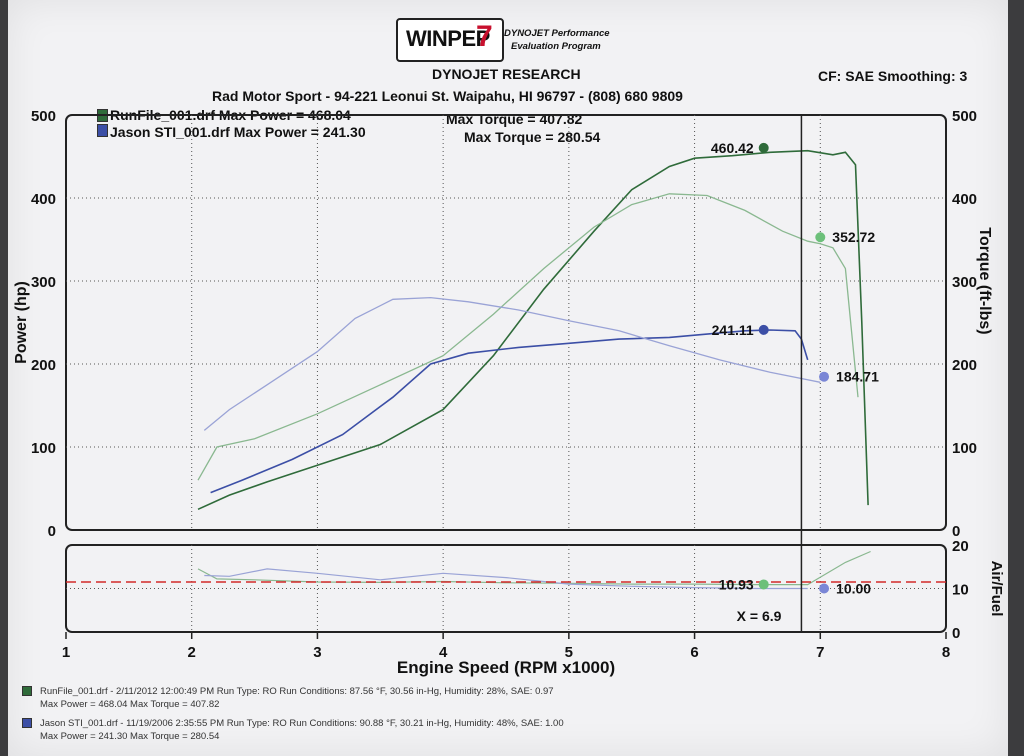  What do you see at coordinates (984, 280) in the screenshot?
I see `y-axis-title-right: Torque (ft-lbs)` at bounding box center [984, 280].